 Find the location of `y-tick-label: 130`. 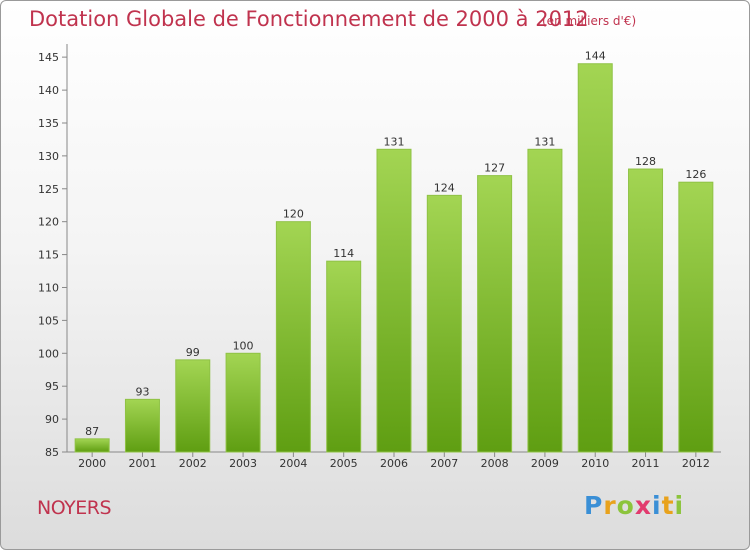

y-tick-label: 130 is located at coordinates (48, 156).